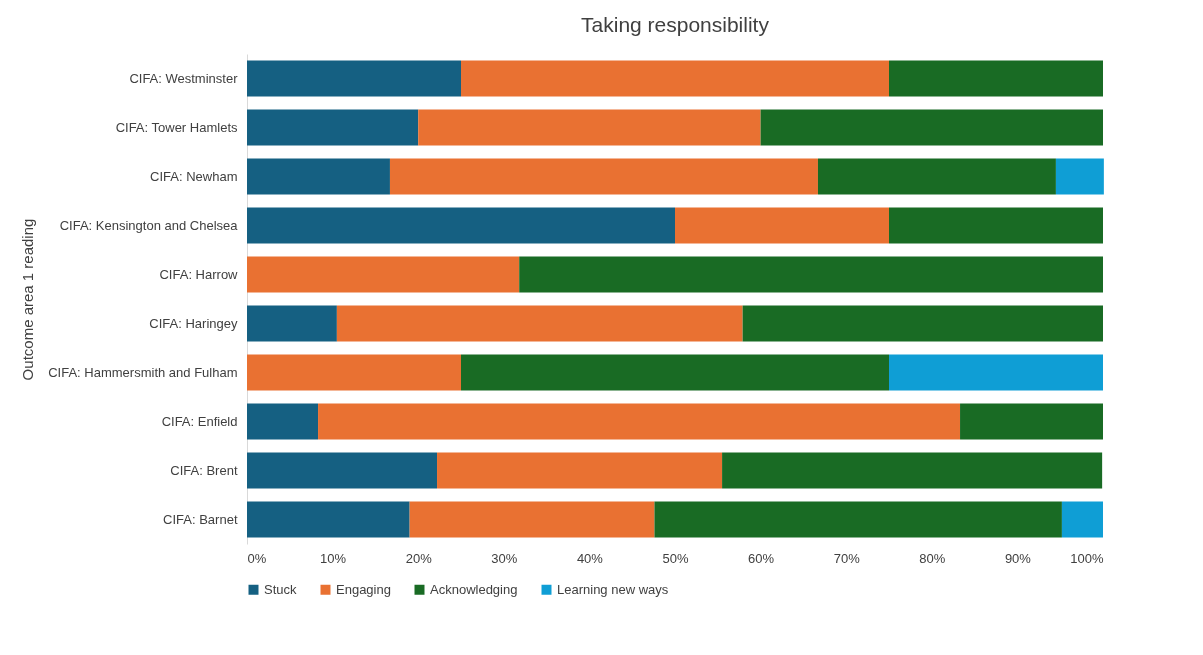 This screenshot has width=1203, height=655. What do you see at coordinates (199, 421) in the screenshot?
I see `y-tick-label: CIFA: Enfield` at bounding box center [199, 421].